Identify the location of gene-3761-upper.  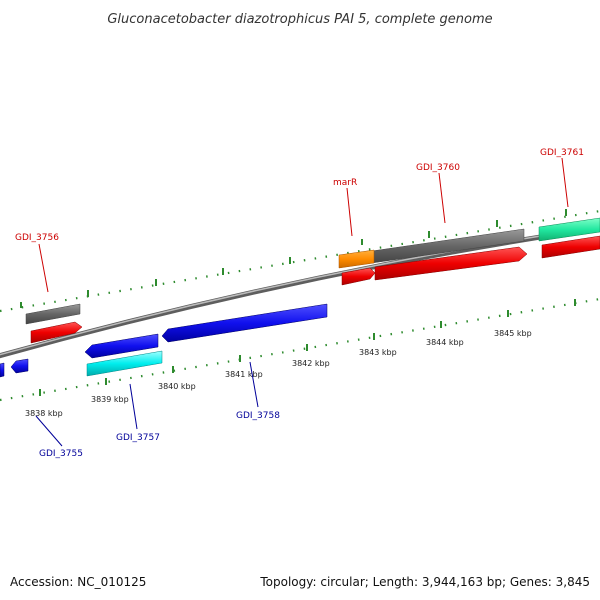
(569, 229).